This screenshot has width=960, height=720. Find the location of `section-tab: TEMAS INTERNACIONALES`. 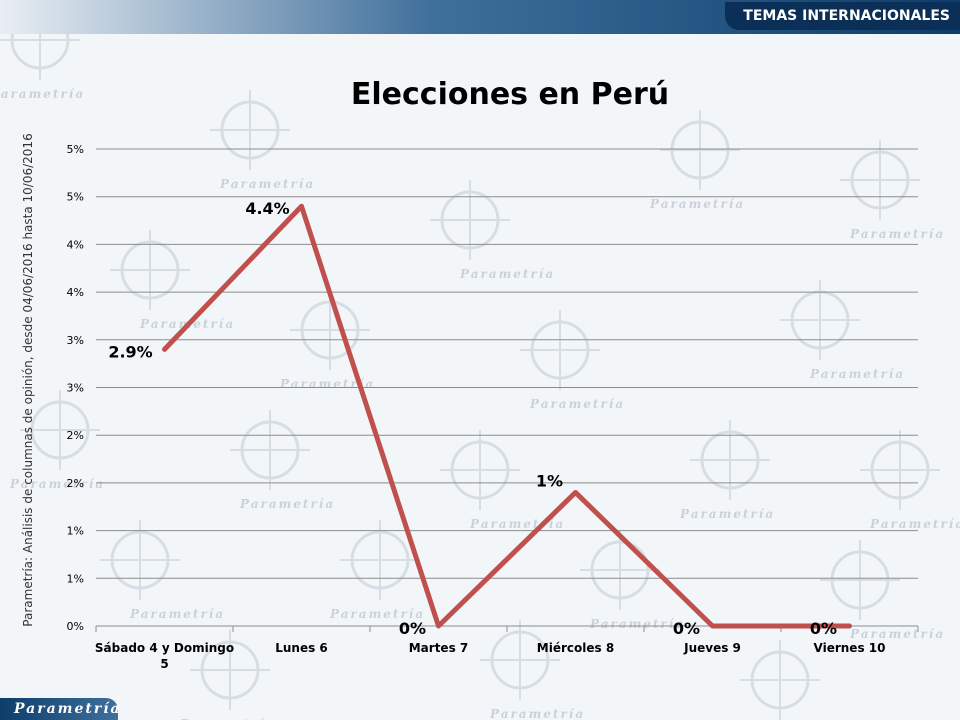

section-tab: TEMAS INTERNACIONALES is located at coordinates (842, 16).